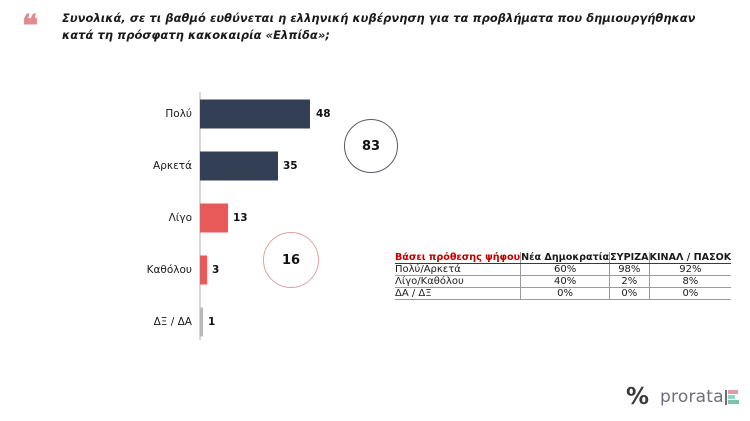 The width and height of the screenshot is (750, 421). I want to click on annotation-circle-net-responsible: 83, so click(371, 146).